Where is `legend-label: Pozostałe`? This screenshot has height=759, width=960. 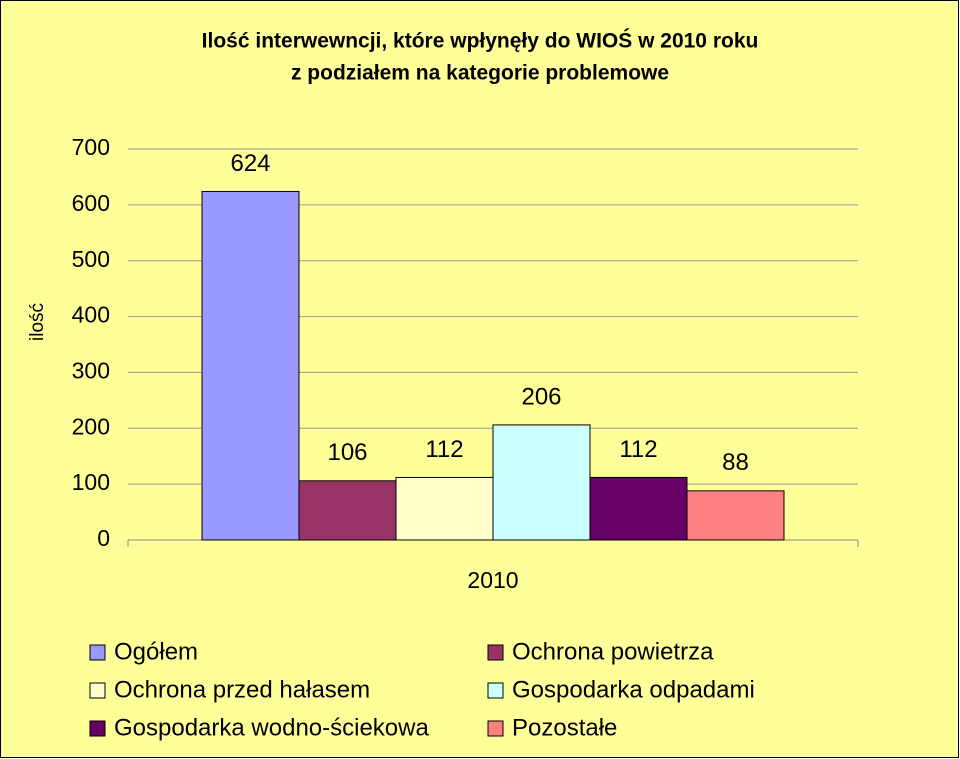
legend-label: Pozostałe is located at coordinates (564, 727).